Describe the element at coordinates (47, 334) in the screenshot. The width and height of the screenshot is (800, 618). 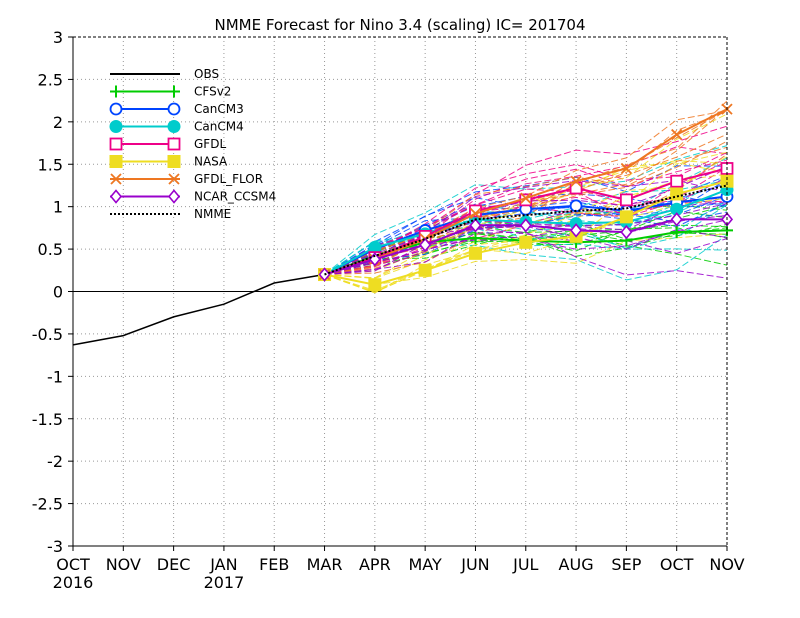
I see `y-tick-label: -0.5` at that location.